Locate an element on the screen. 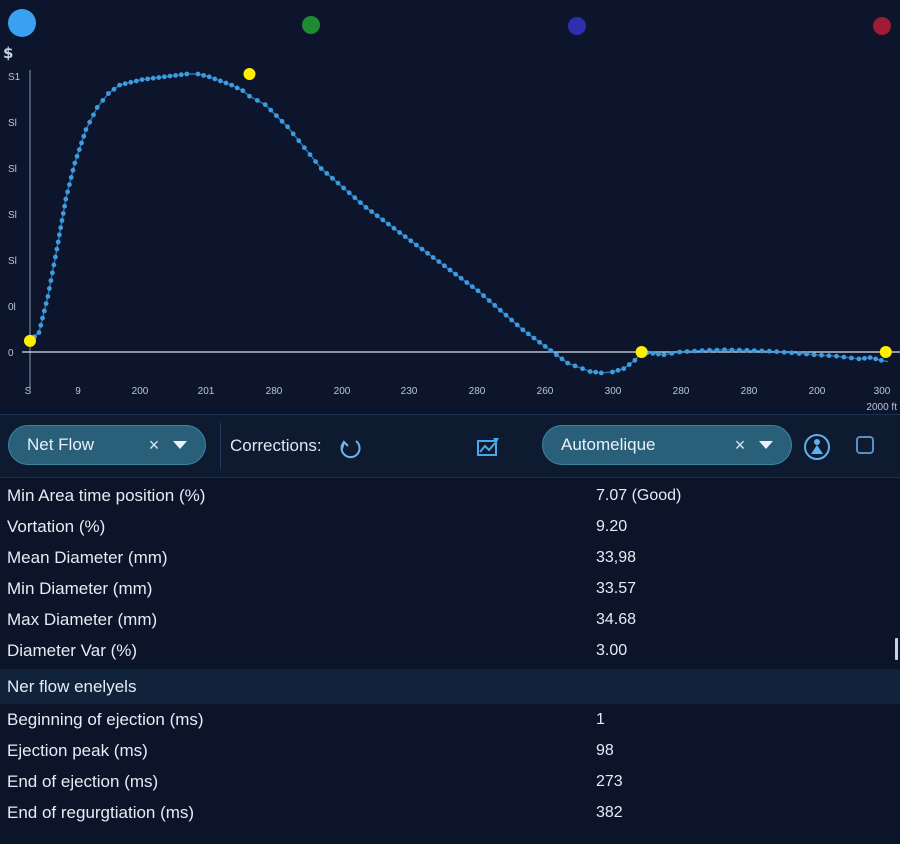 The width and height of the screenshot is (900, 844). table-row: Ejection peak (ms) 98 is located at coordinates (450, 750).